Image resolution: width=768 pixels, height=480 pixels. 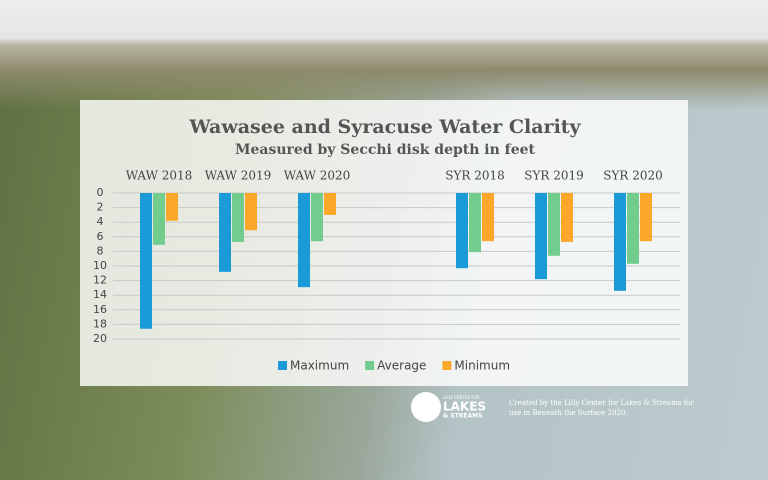 I want to click on legend-label: Maximum, so click(x=319, y=366).